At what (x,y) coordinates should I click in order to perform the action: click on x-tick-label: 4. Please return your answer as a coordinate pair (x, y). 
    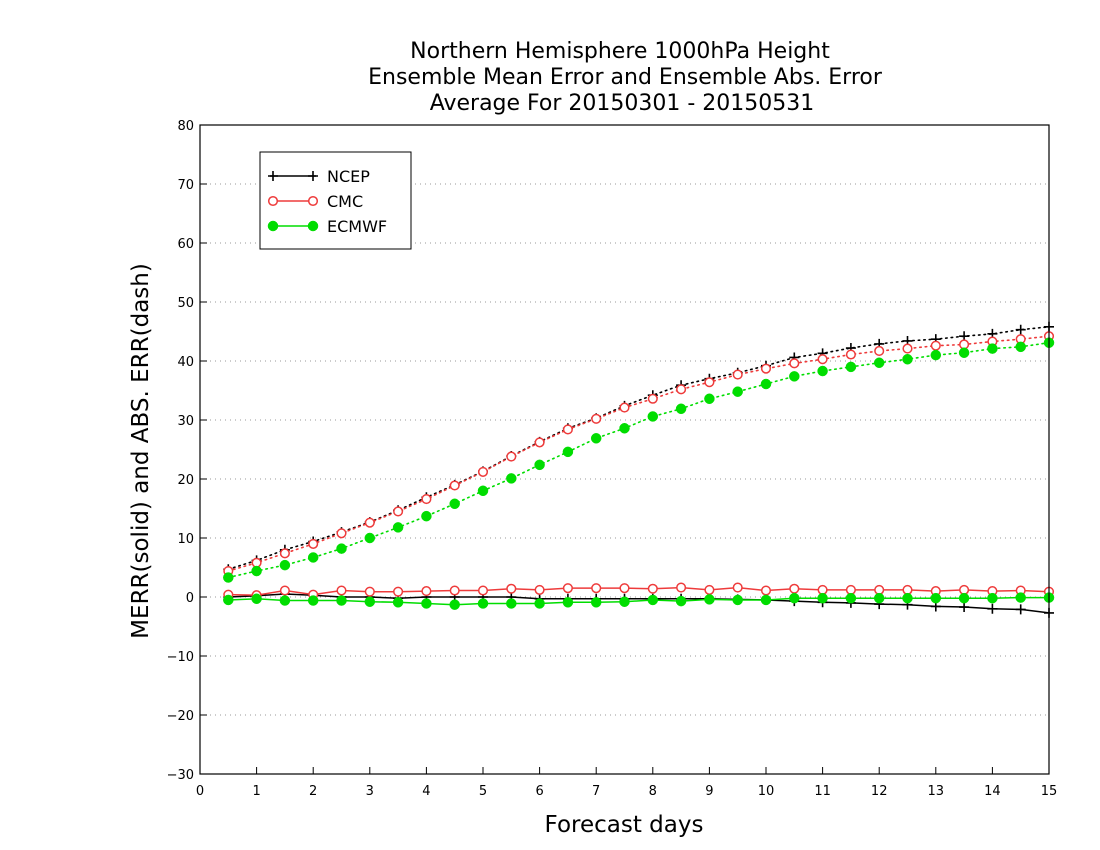
    Looking at the image, I should click on (426, 791).